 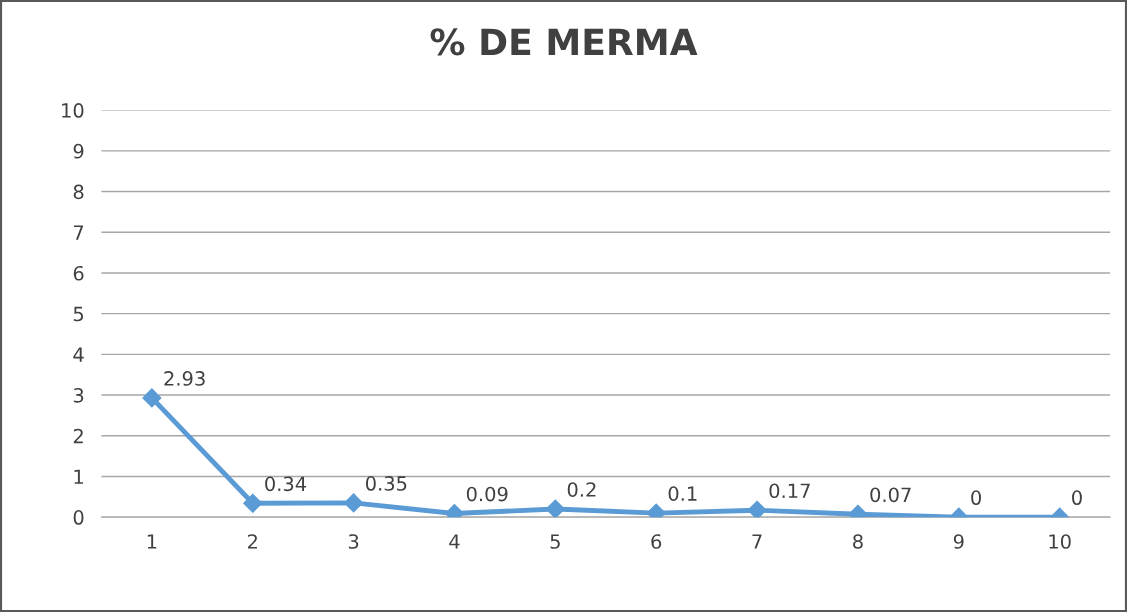 I want to click on x-tick-label: 4, so click(x=454, y=541).